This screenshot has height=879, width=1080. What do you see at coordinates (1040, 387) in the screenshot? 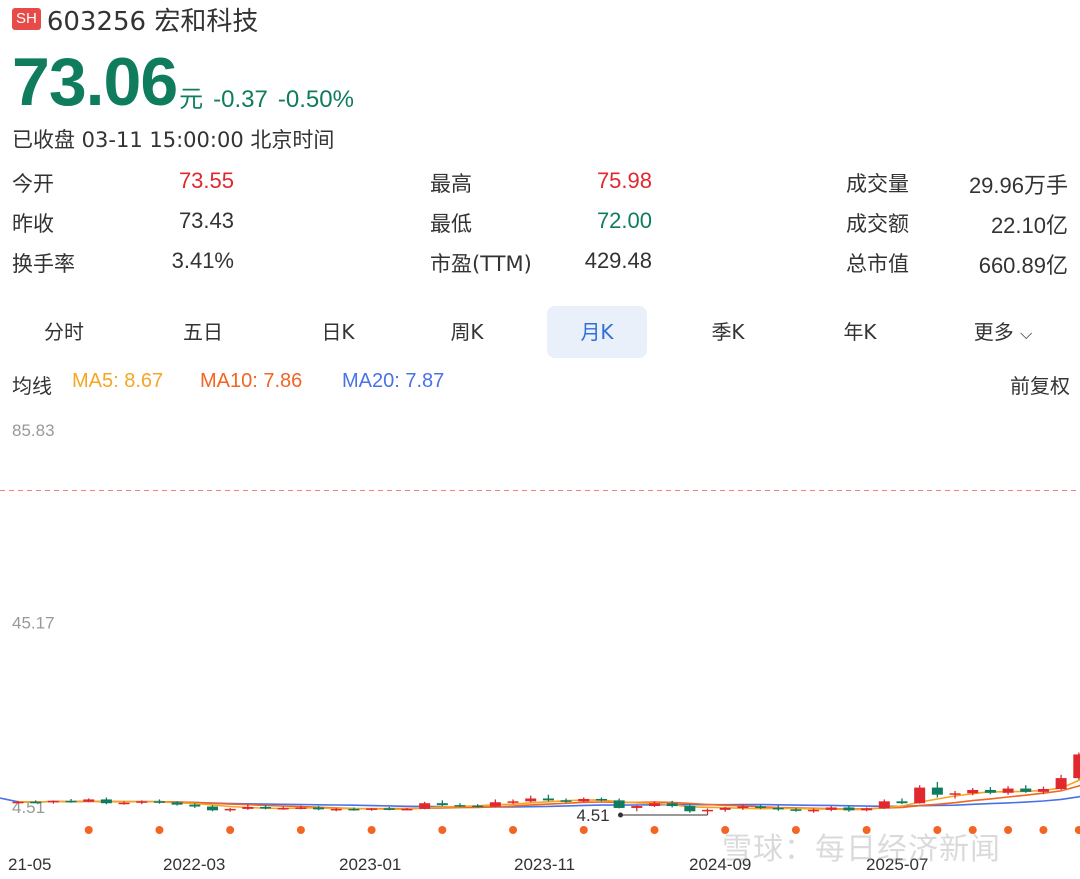
I see `adjust-toggle: 前复权` at bounding box center [1040, 387].